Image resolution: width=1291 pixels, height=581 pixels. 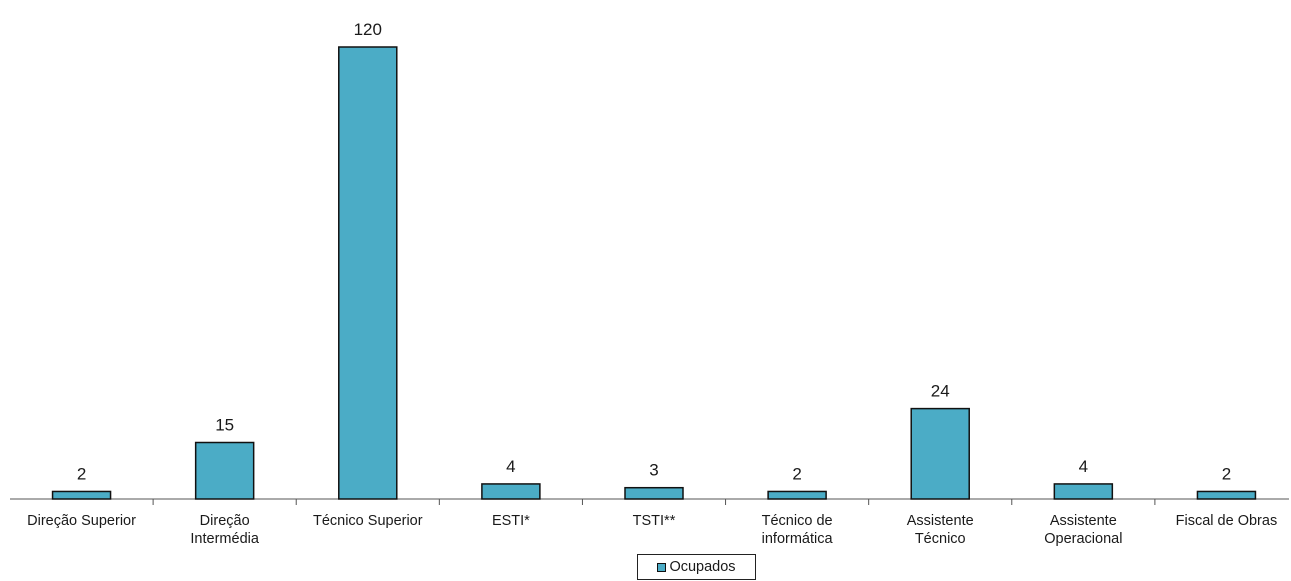 I want to click on category-label-line: TSTI**, so click(x=654, y=521).